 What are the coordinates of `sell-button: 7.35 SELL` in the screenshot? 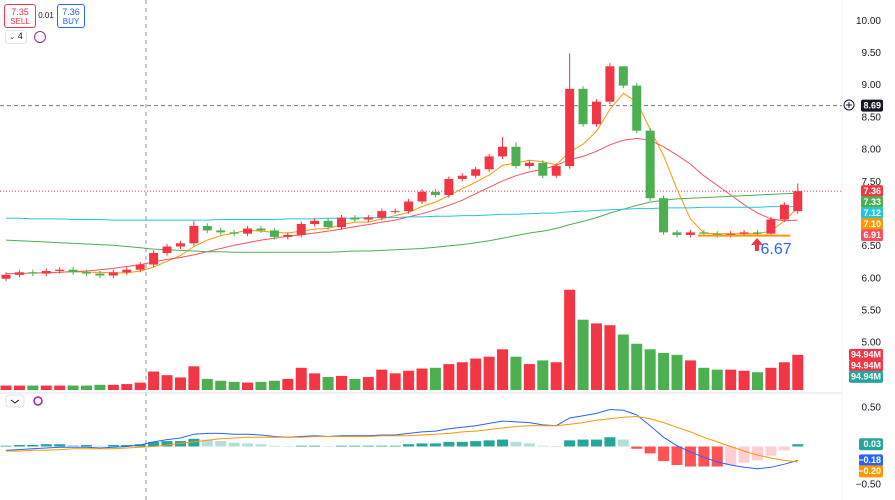 It's located at (20, 16).